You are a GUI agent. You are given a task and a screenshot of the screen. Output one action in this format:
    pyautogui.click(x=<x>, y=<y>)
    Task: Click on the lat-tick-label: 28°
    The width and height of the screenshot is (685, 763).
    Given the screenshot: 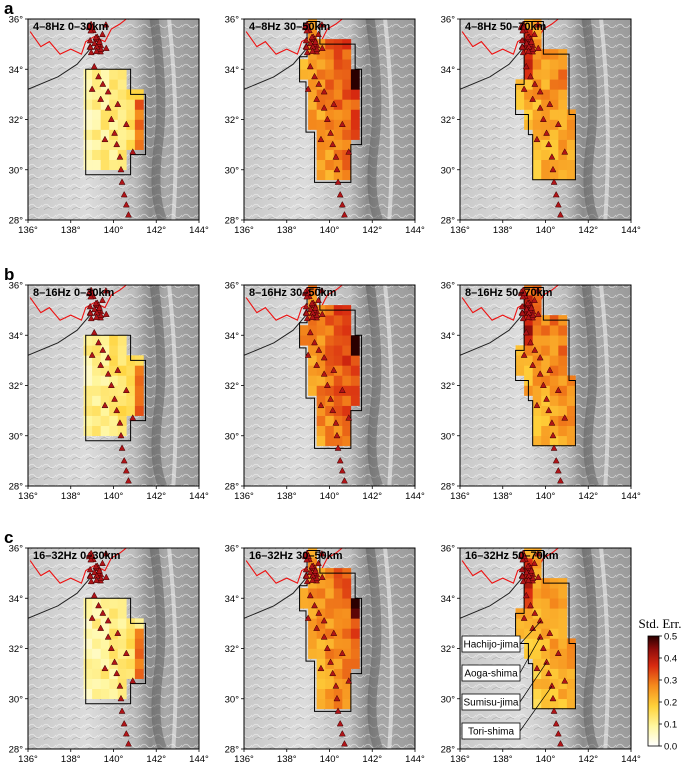 What is the action you would take?
    pyautogui.click(x=448, y=750)
    